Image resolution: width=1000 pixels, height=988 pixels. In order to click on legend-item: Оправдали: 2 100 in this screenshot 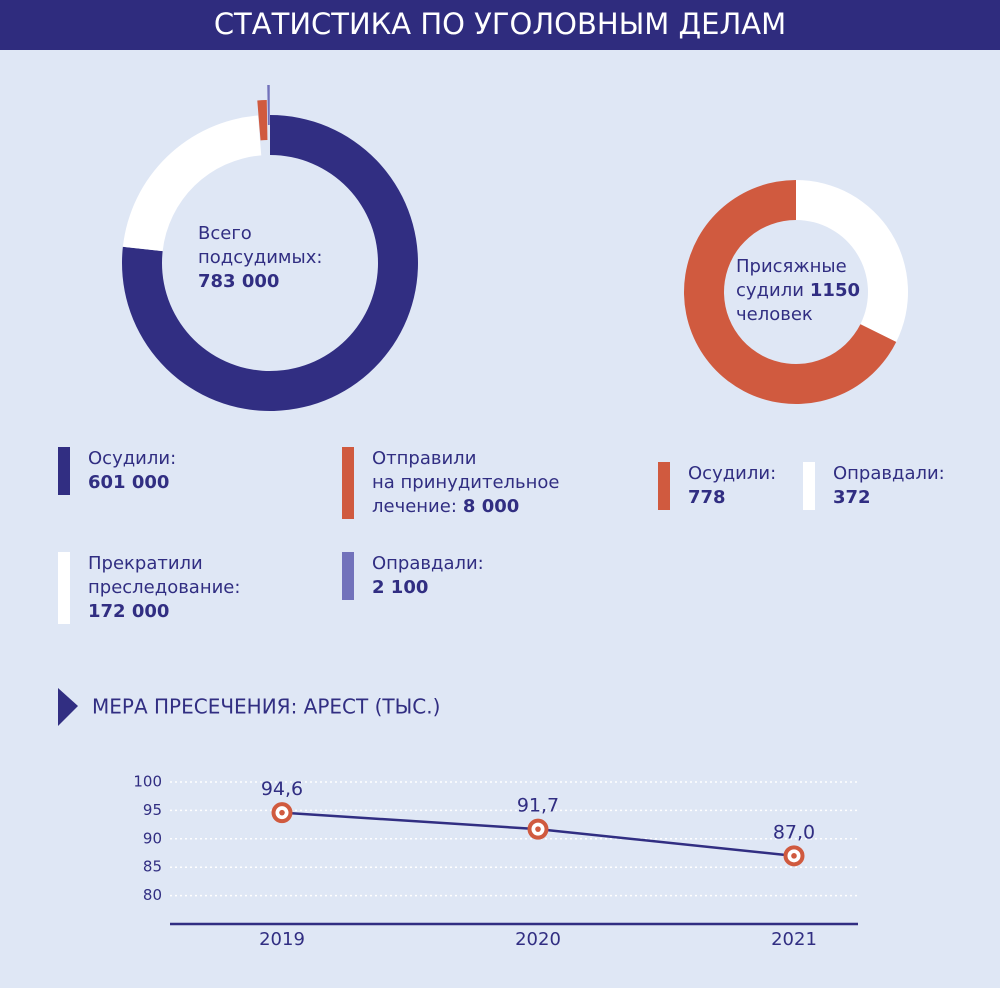, I will do `click(413, 576)`.